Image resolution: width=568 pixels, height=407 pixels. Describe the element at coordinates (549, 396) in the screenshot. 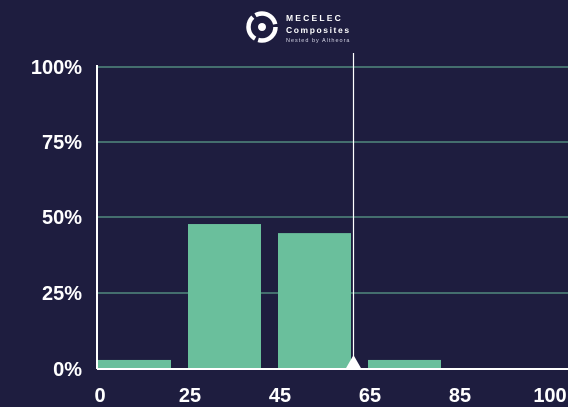

I see `x-tick-label: 100` at that location.